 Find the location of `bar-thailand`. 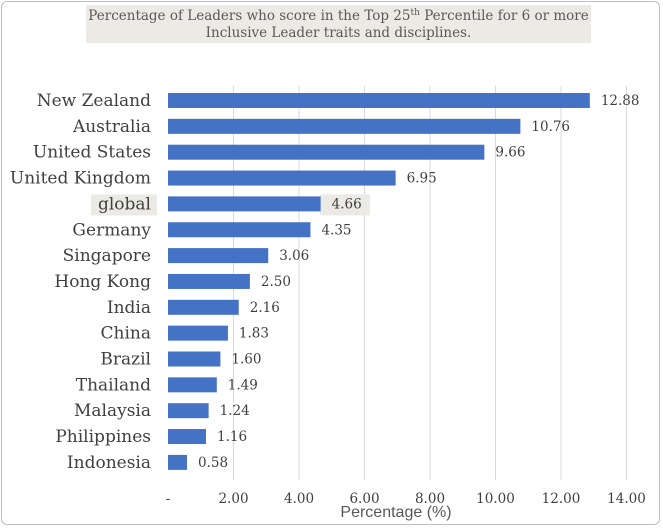

bar-thailand is located at coordinates (192, 385).